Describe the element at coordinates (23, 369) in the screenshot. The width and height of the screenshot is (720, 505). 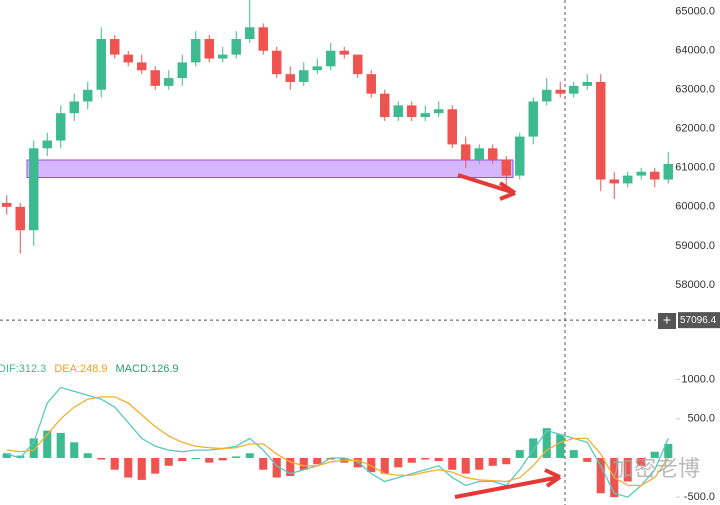
I see `legend-entry: DIF:312.3` at that location.